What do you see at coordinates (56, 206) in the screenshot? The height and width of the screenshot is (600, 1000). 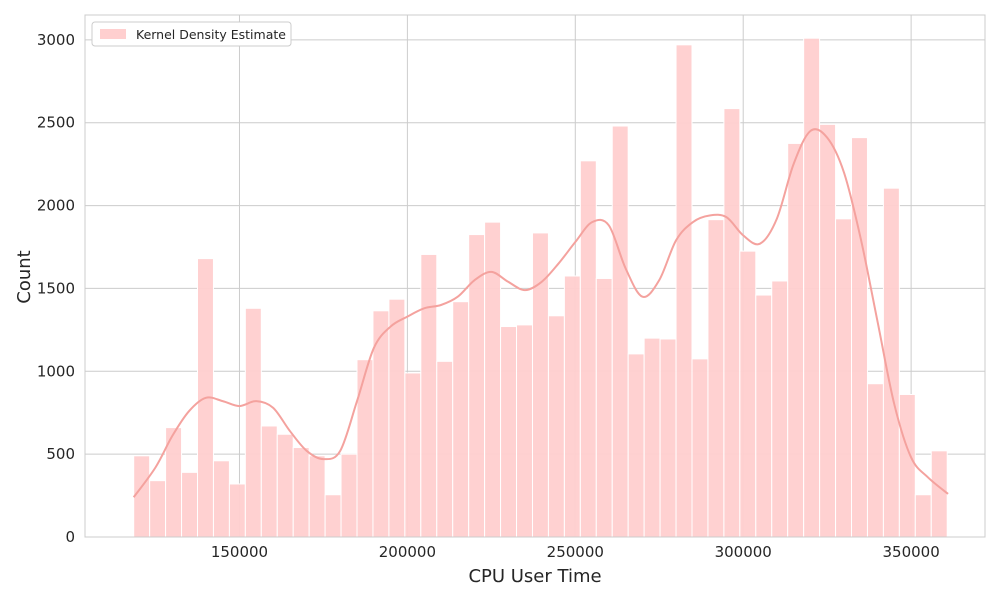 I see `y-tick-label: 2000` at bounding box center [56, 206].